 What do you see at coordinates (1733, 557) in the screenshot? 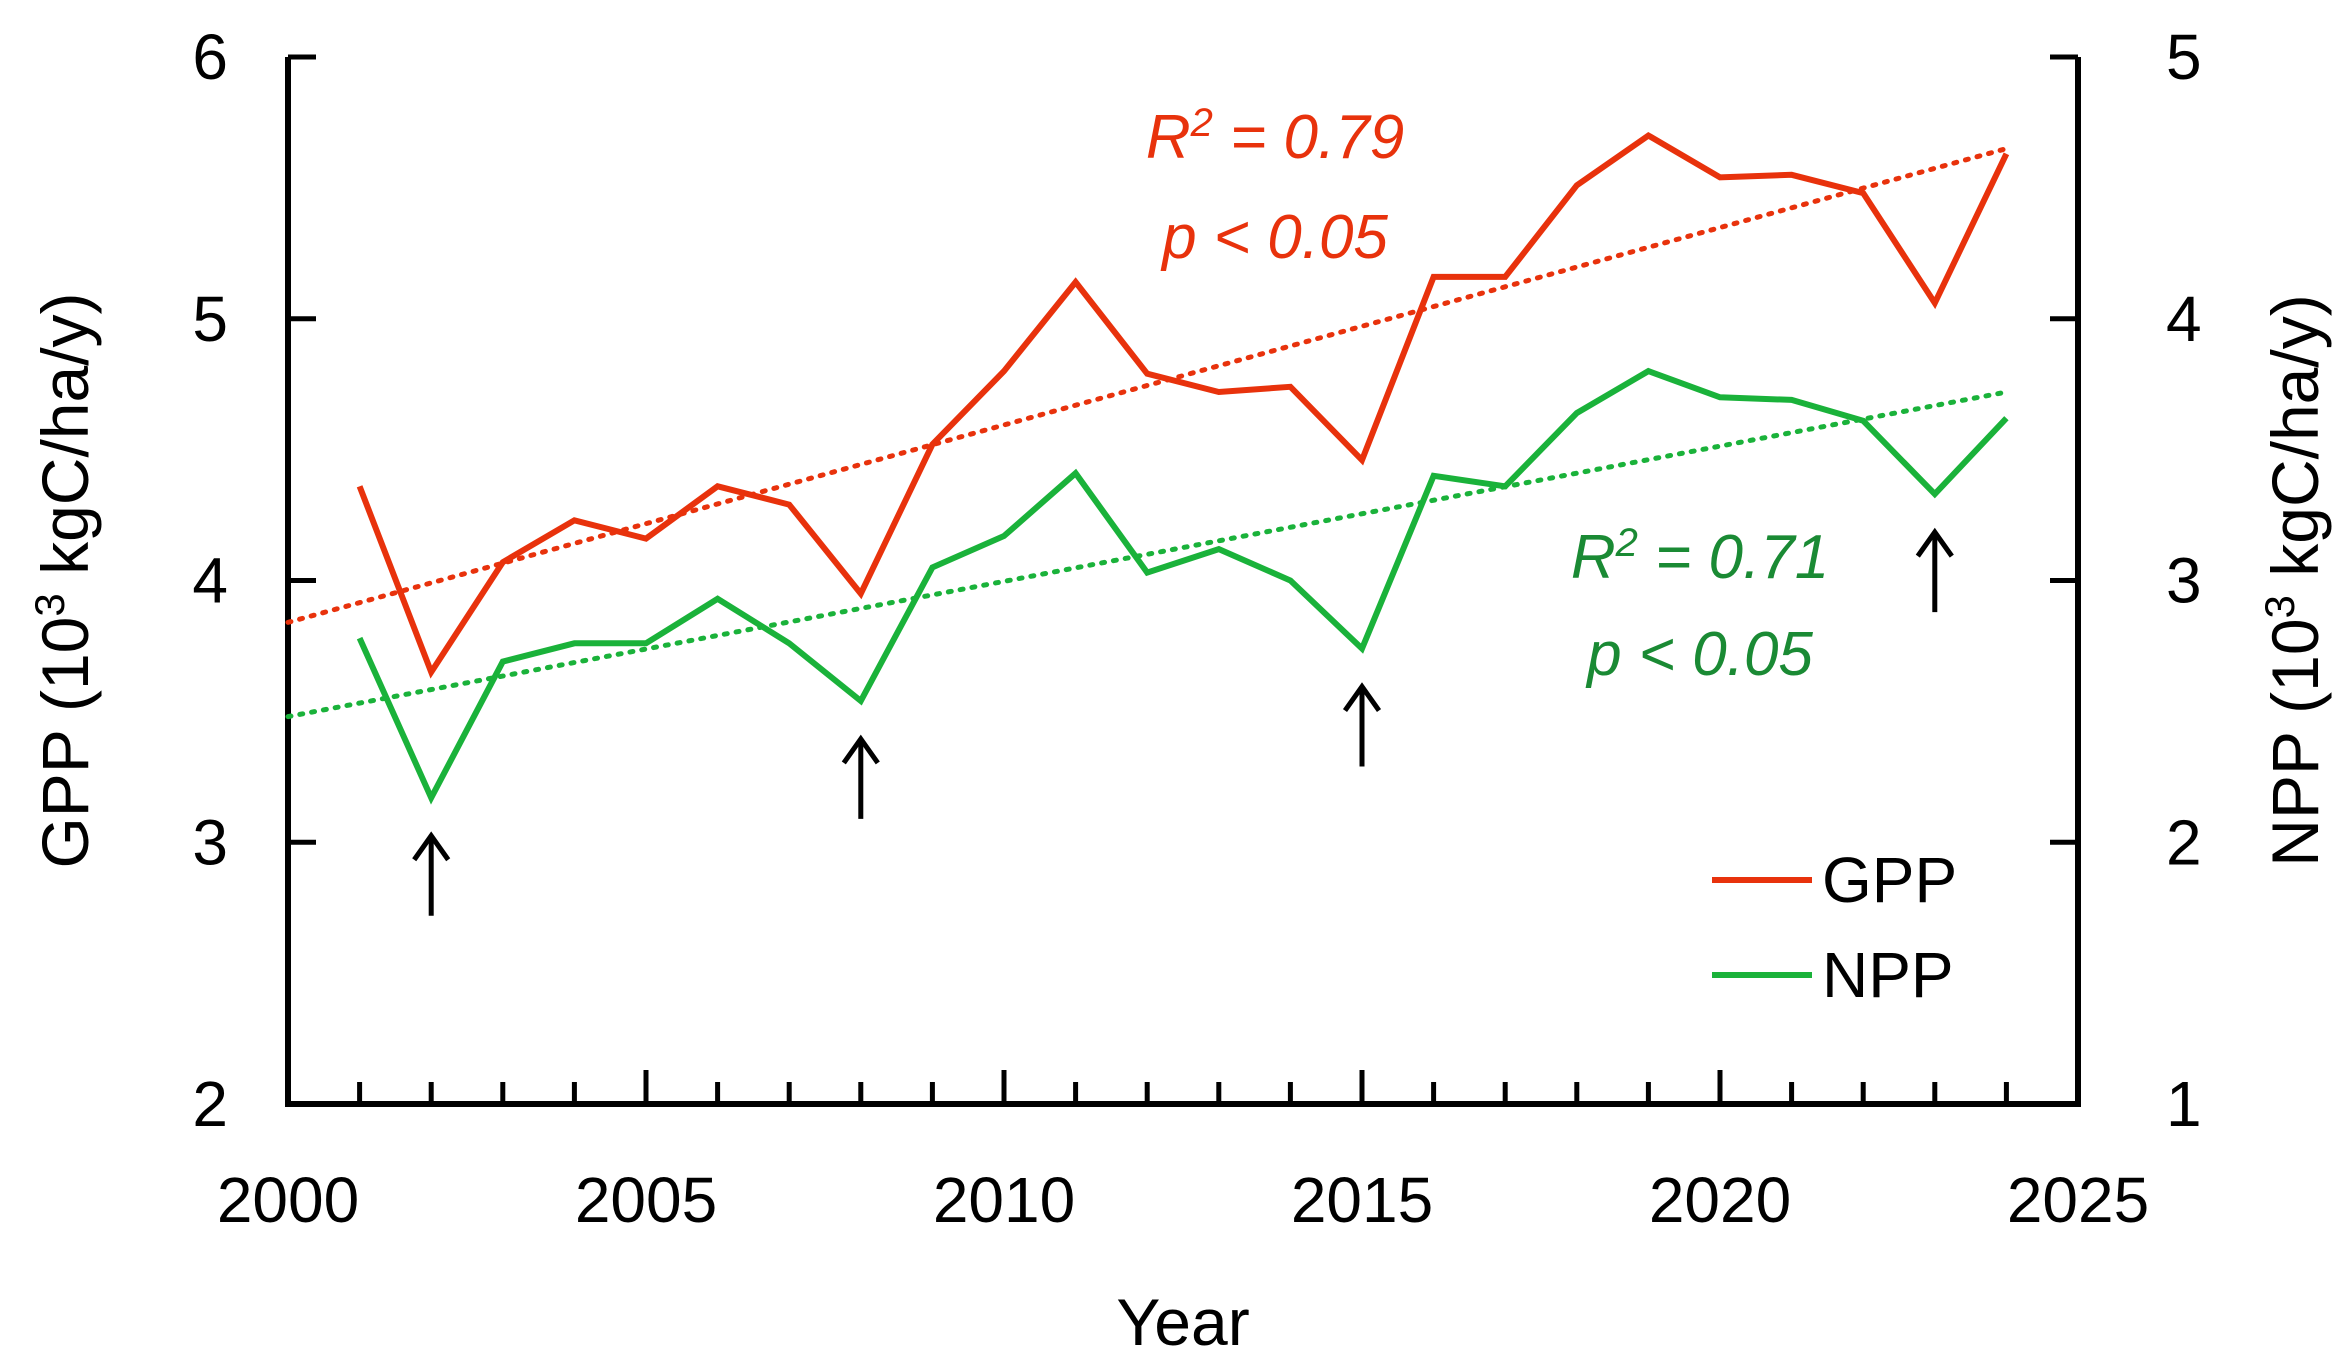
I see `r2-value: = 0.71` at bounding box center [1733, 557].